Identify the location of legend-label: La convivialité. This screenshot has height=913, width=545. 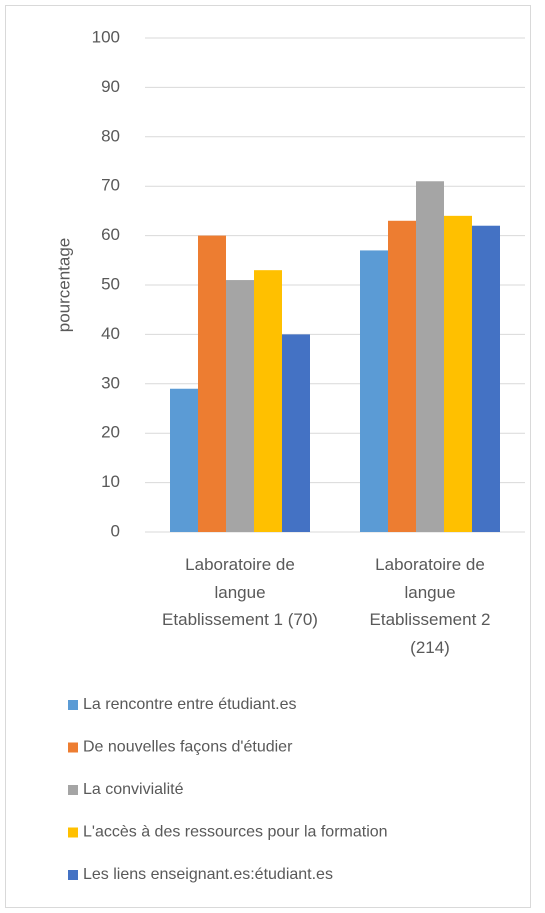
(133, 789).